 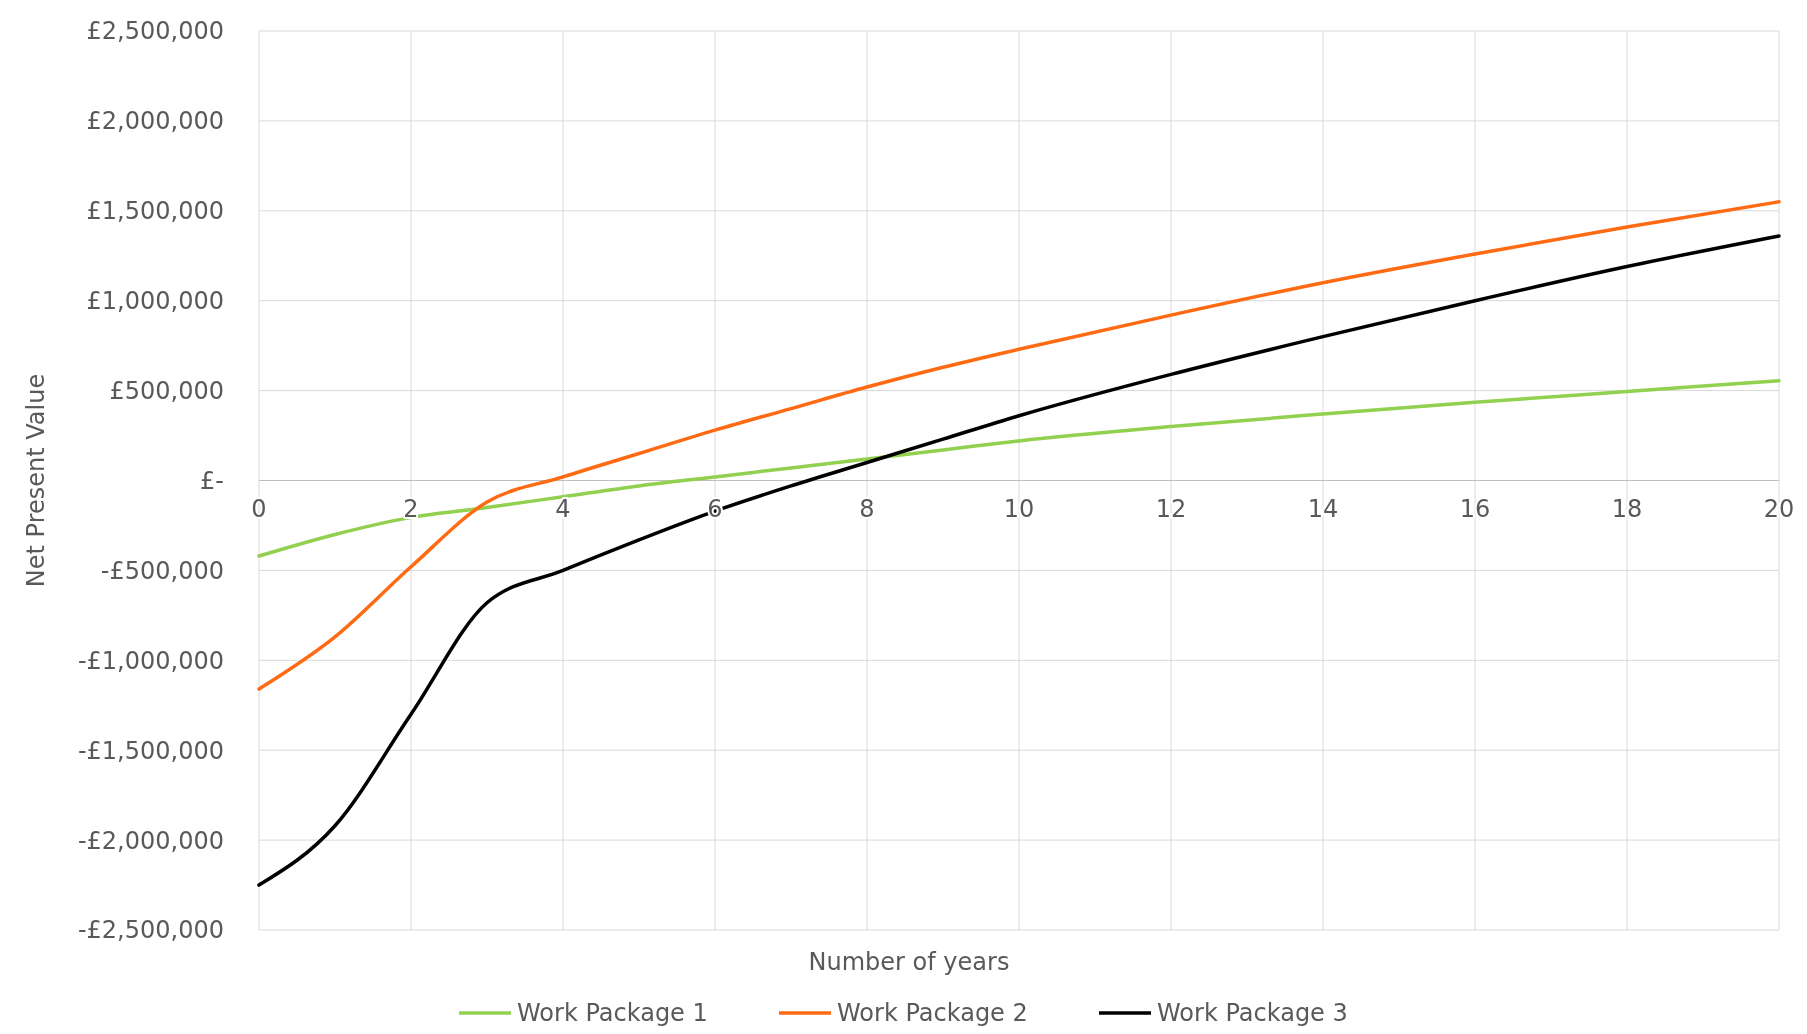 What do you see at coordinates (909, 962) in the screenshot?
I see `x-axis-title: Number of years` at bounding box center [909, 962].